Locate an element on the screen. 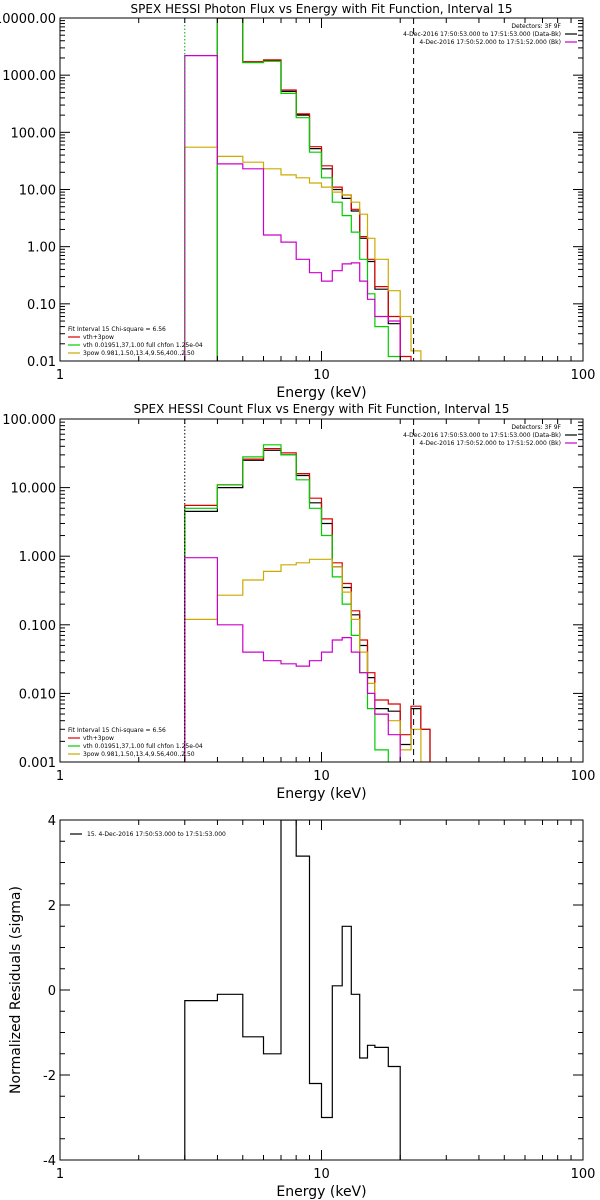  y-tick-label: 4 is located at coordinates (52, 821).